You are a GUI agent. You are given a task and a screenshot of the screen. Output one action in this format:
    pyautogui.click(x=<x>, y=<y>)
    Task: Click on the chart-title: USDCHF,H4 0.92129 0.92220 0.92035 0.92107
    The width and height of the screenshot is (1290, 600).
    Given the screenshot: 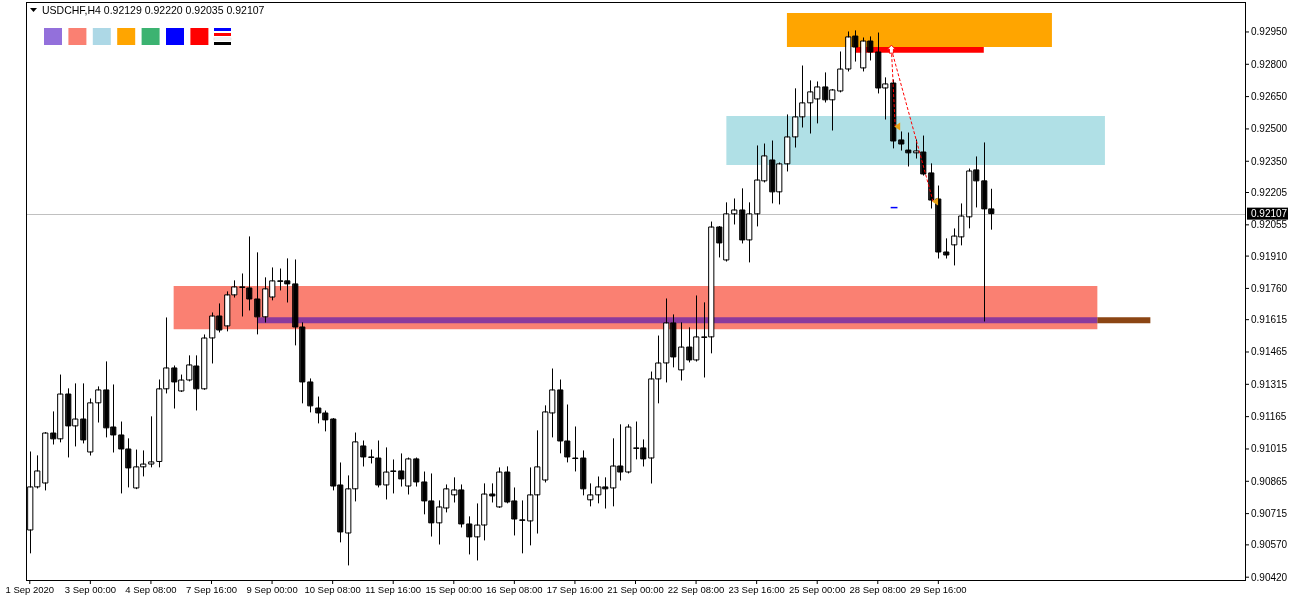 What is the action you would take?
    pyautogui.click(x=153, y=10)
    